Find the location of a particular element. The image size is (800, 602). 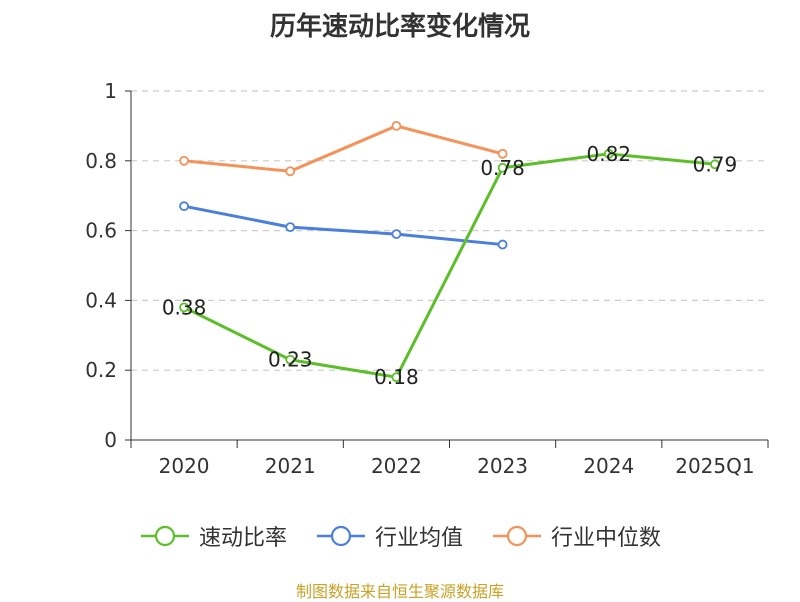

x-tick-label: 2023 is located at coordinates (502, 466).